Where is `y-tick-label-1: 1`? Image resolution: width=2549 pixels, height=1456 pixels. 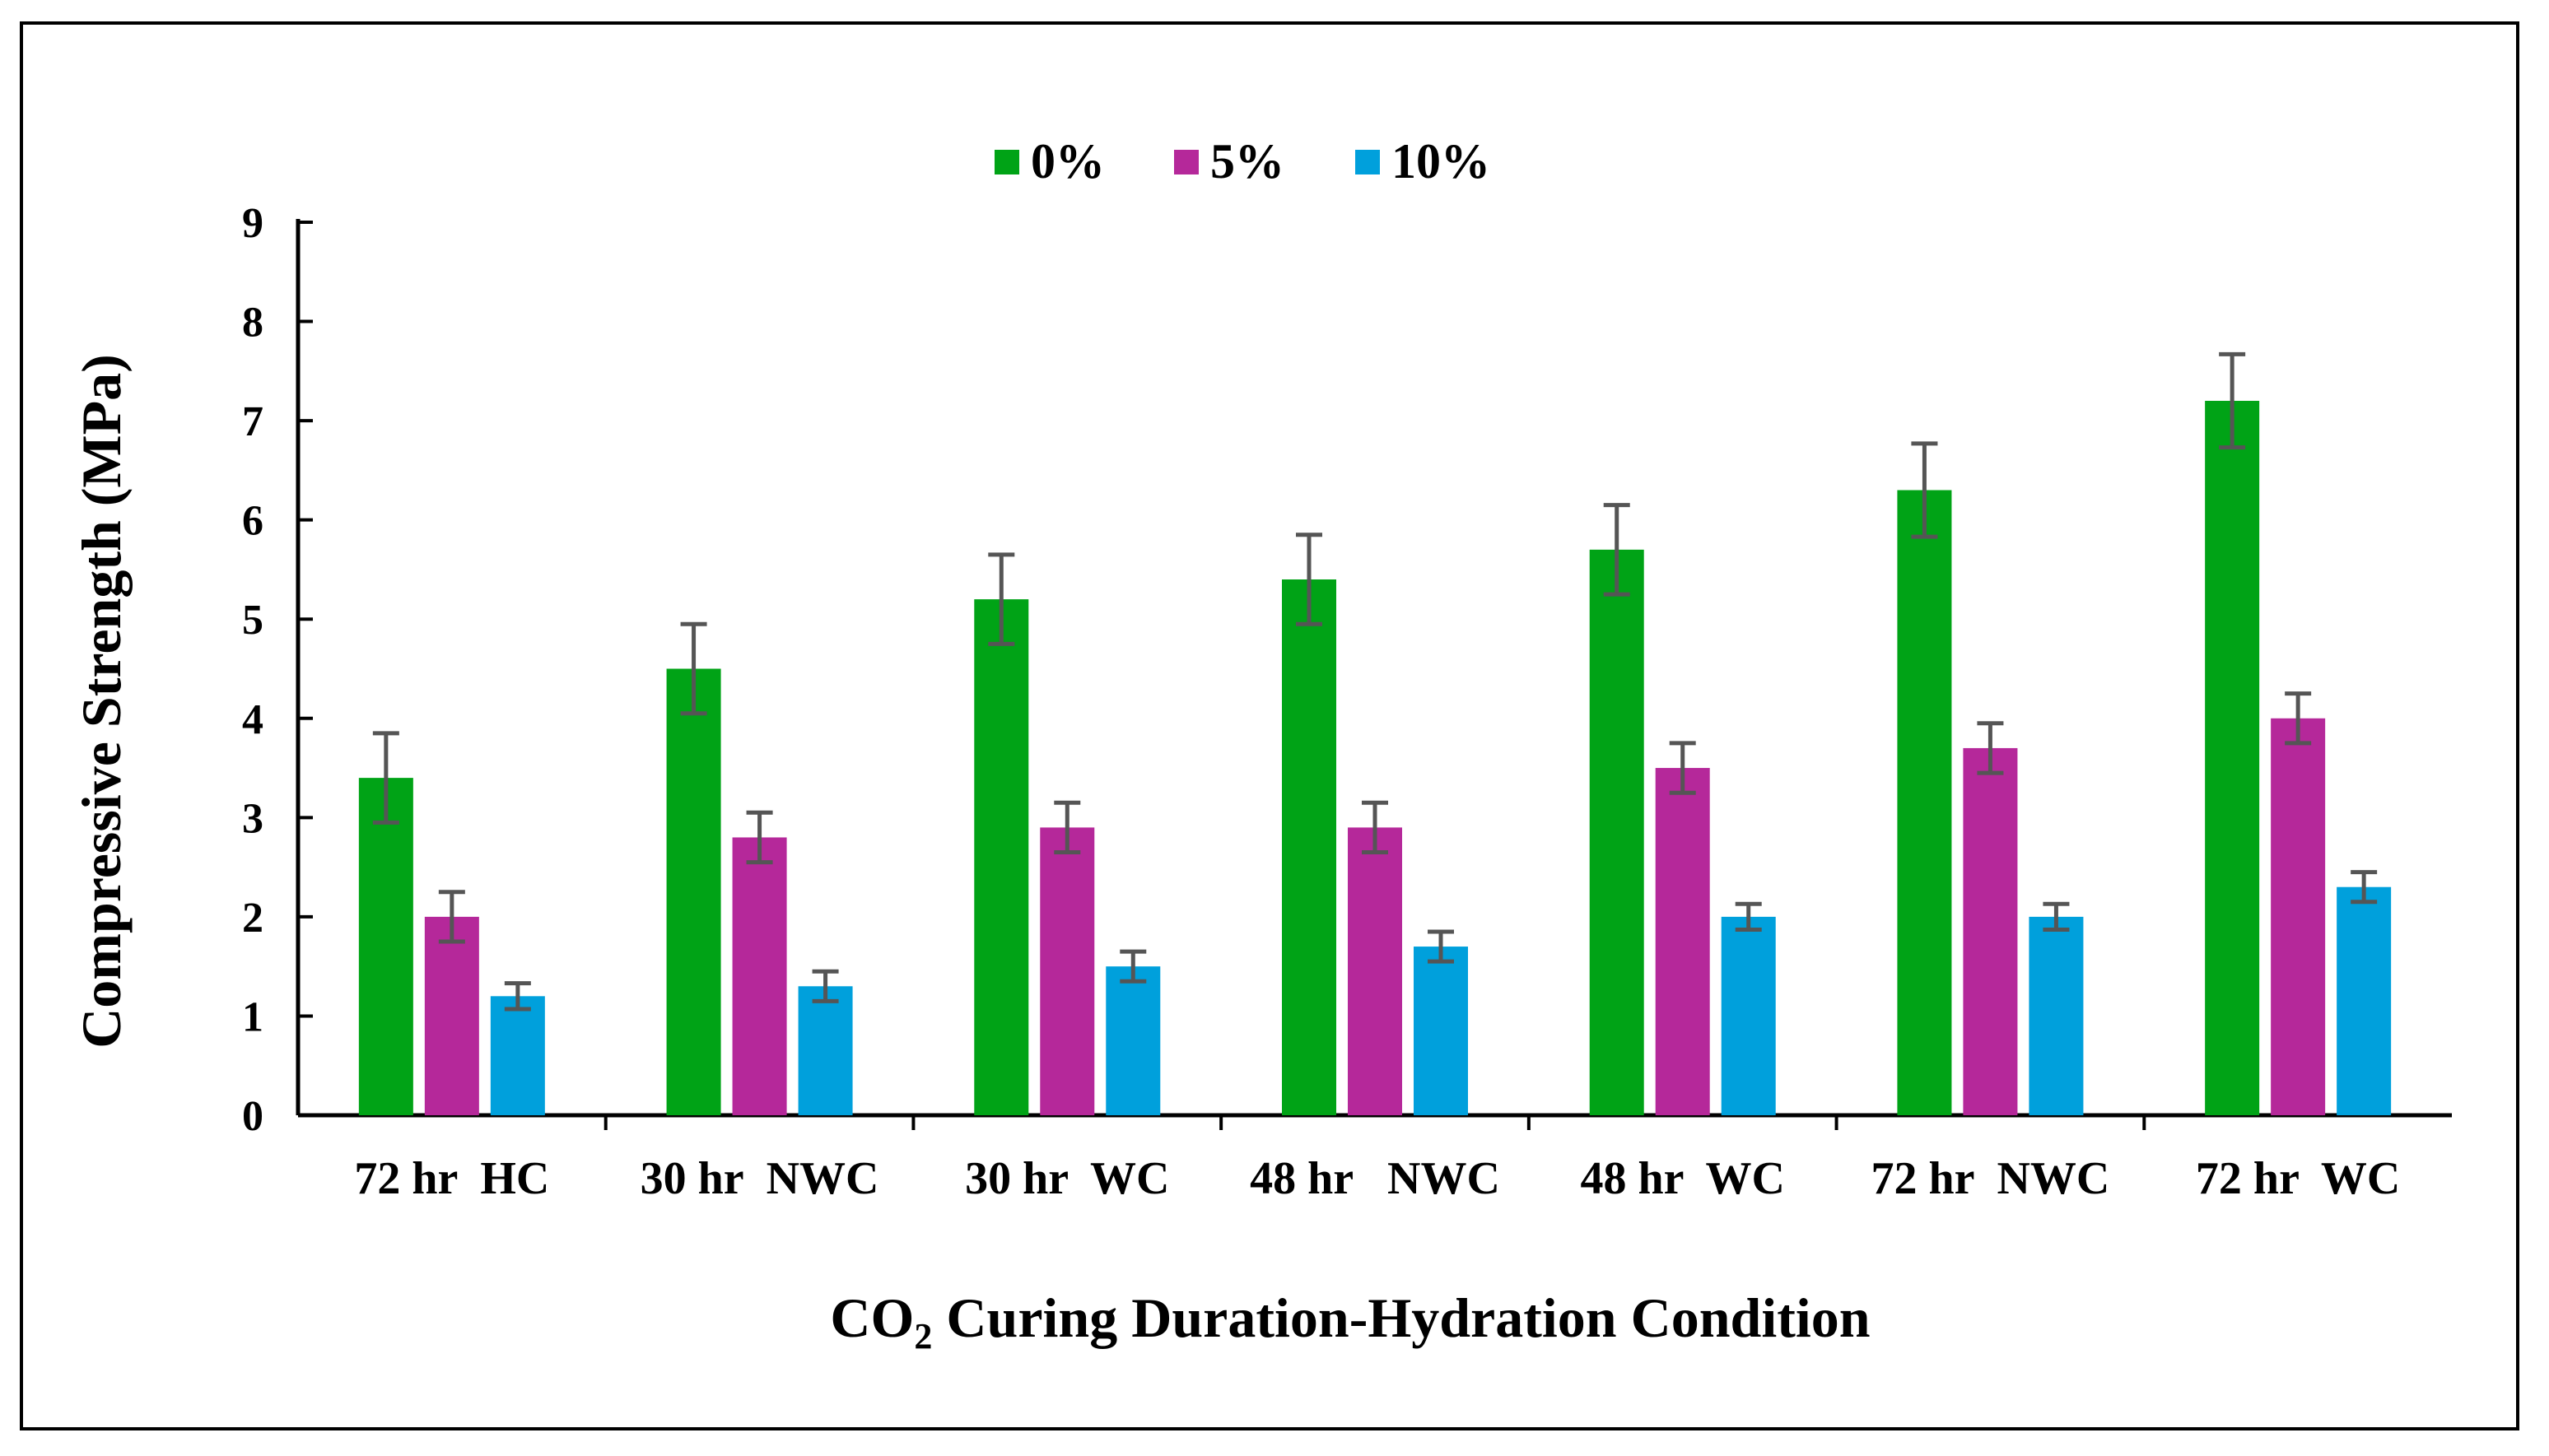
y-tick-label-1: 1 is located at coordinates (252, 1016).